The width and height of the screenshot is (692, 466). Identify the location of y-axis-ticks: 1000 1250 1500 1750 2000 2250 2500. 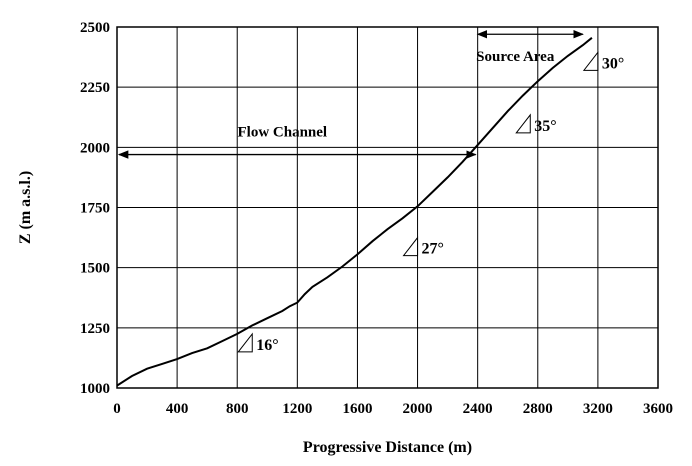
(95, 208).